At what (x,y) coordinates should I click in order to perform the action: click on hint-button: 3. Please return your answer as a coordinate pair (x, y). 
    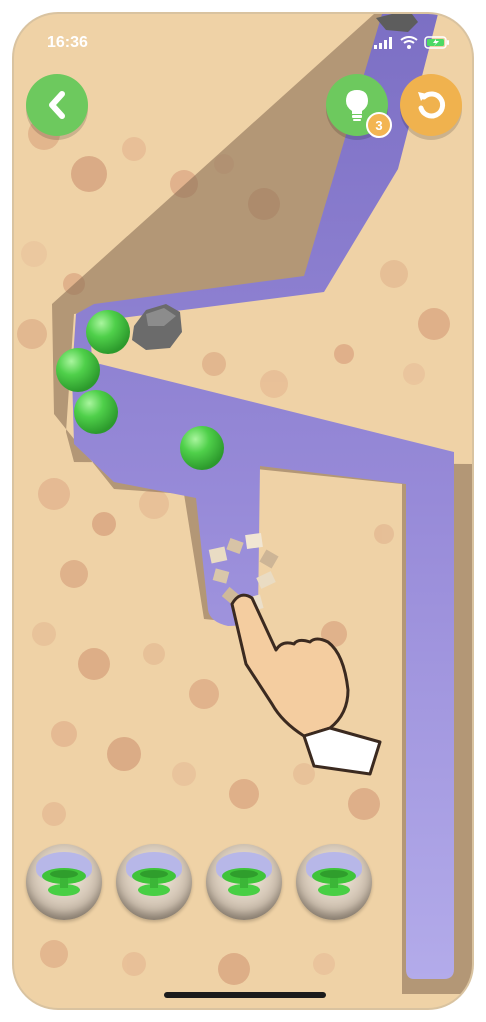
    Looking at the image, I should click on (359, 106).